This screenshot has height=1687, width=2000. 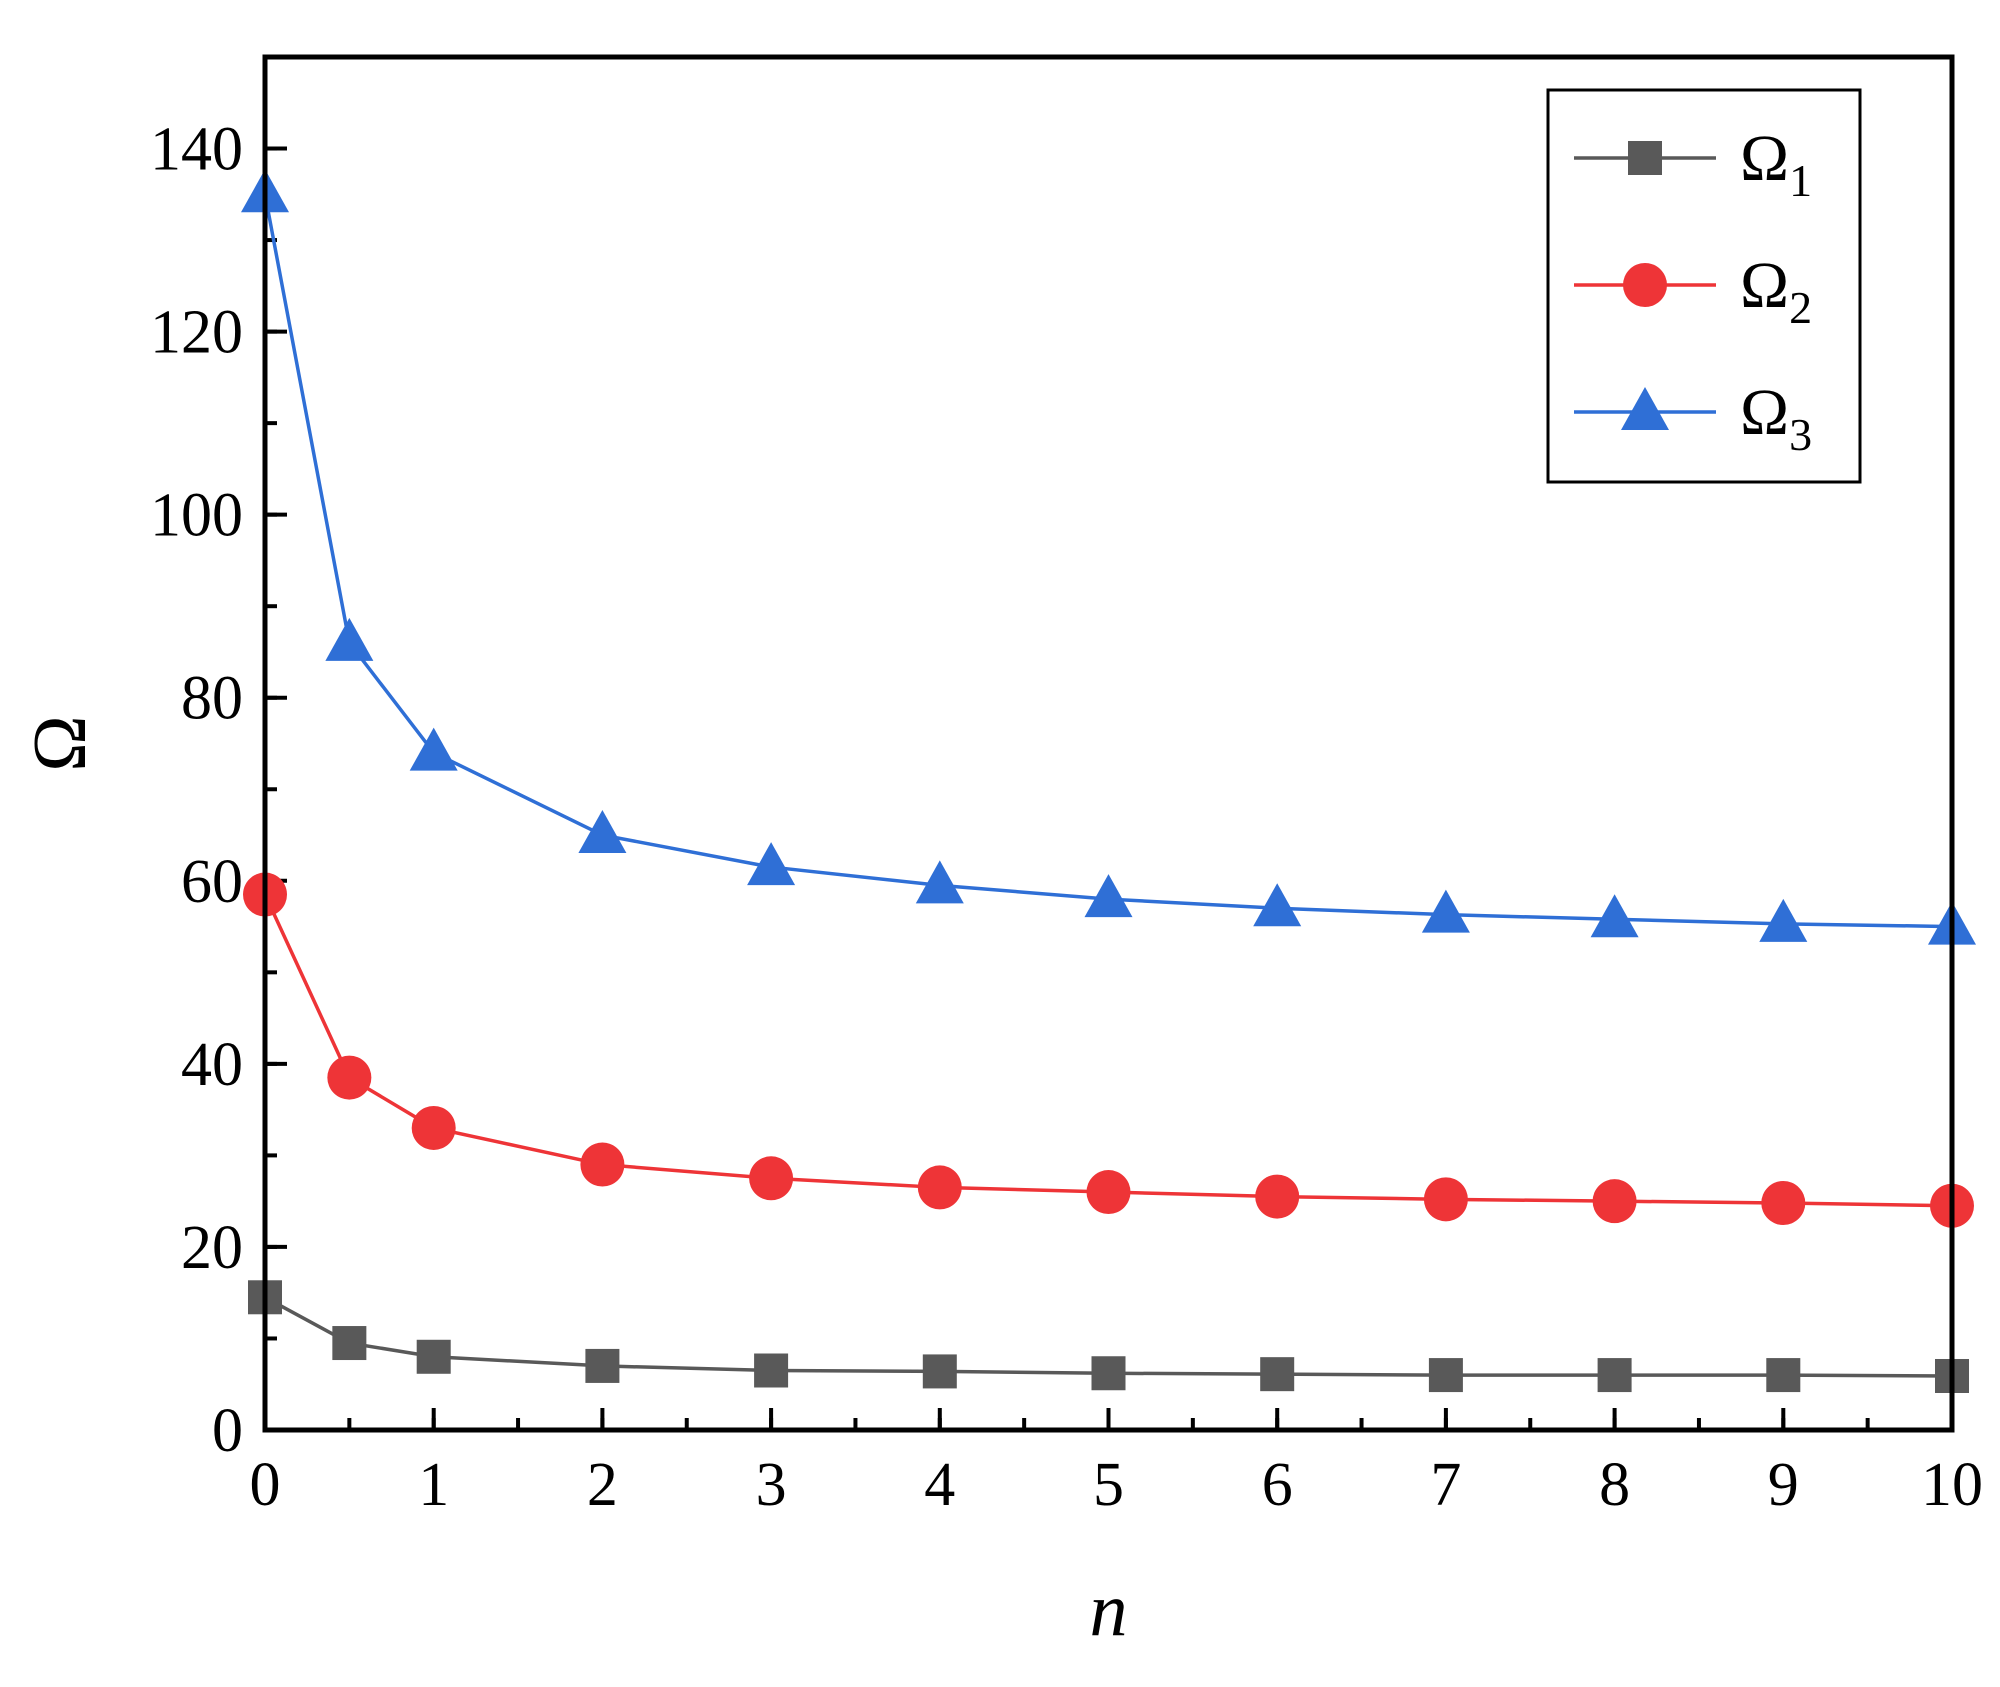 I want to click on legend-label: Ω3, so click(x=1776, y=418).